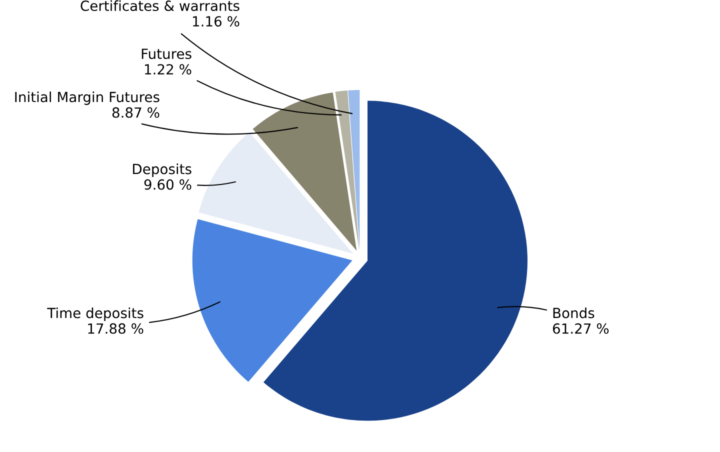 The height and width of the screenshot is (452, 720). Describe the element at coordinates (162, 170) in the screenshot. I see `slice-label: Deposits` at that location.